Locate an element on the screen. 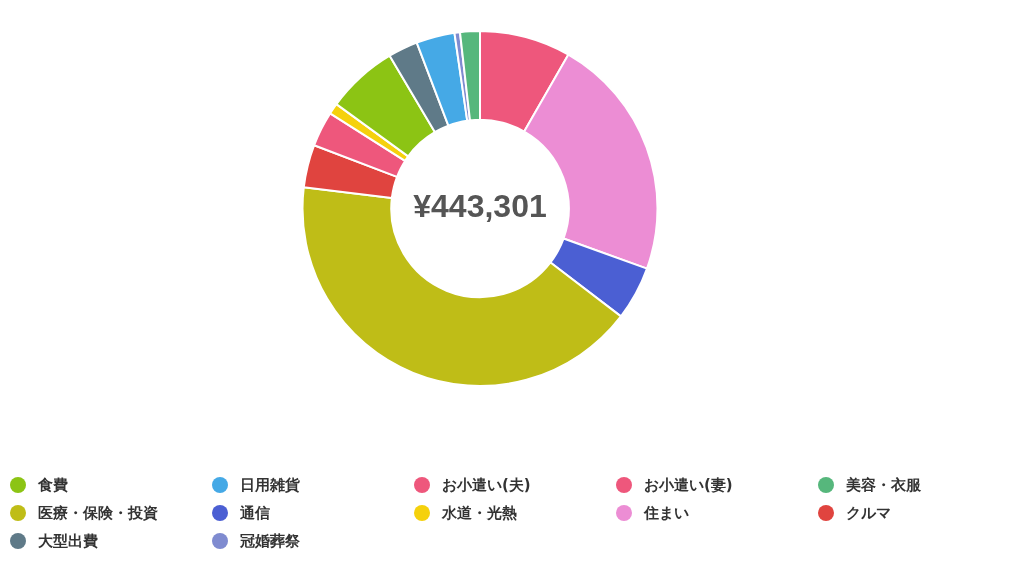 The image size is (1024, 576). legend-label: 大型出費 is located at coordinates (68, 541).